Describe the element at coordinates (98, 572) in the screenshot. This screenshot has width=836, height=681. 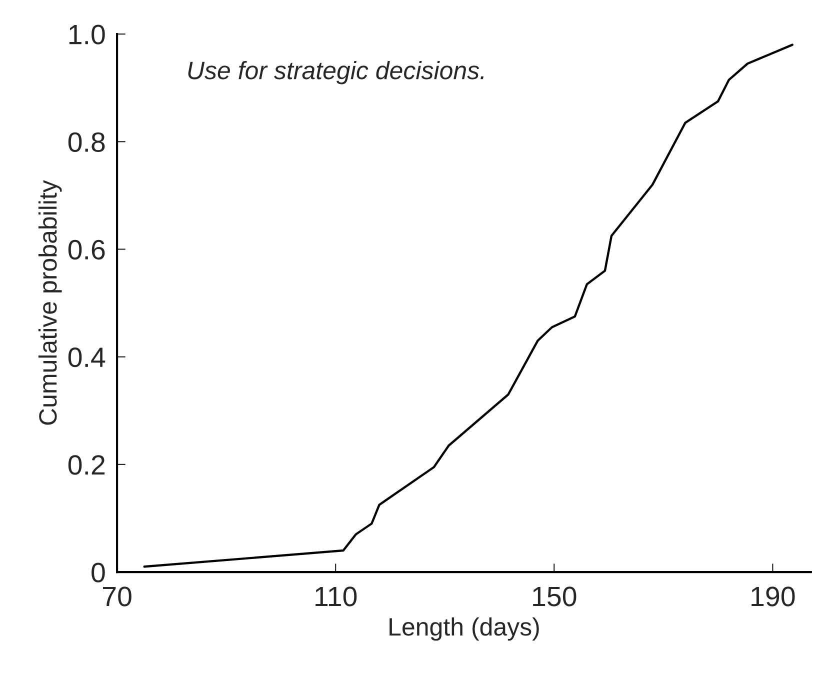
I see `y-tick-label: 0` at that location.